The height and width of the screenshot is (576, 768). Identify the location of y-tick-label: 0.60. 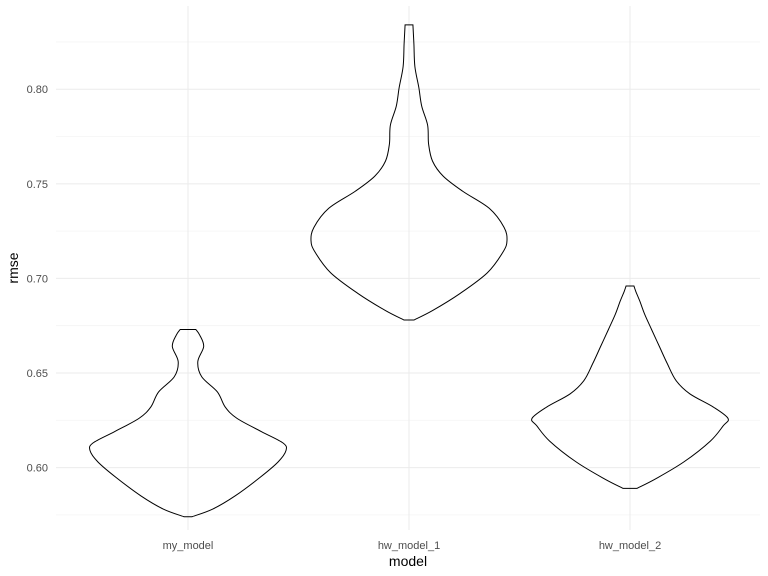
(37, 469).